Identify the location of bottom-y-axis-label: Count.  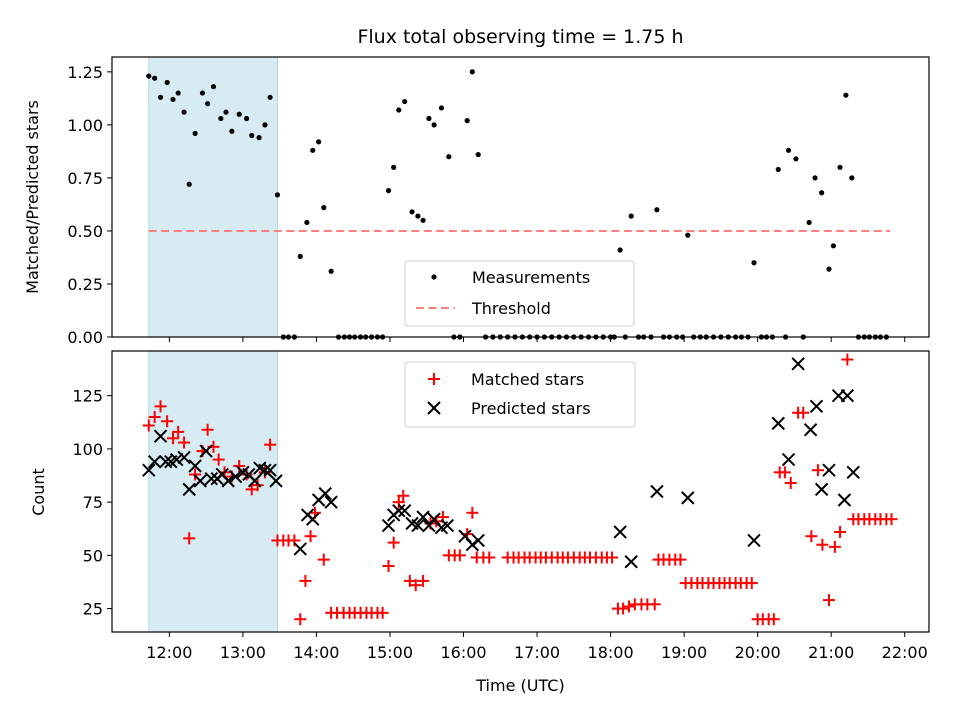
(38, 492).